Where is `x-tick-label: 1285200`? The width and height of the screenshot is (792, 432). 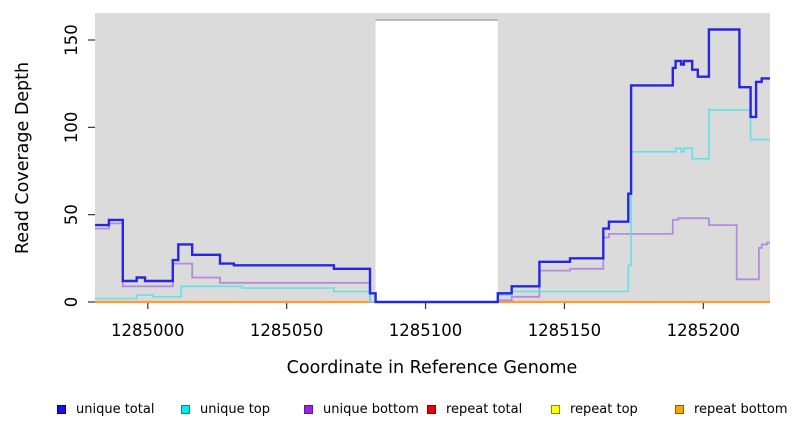 x-tick-label: 1285200 is located at coordinates (704, 330).